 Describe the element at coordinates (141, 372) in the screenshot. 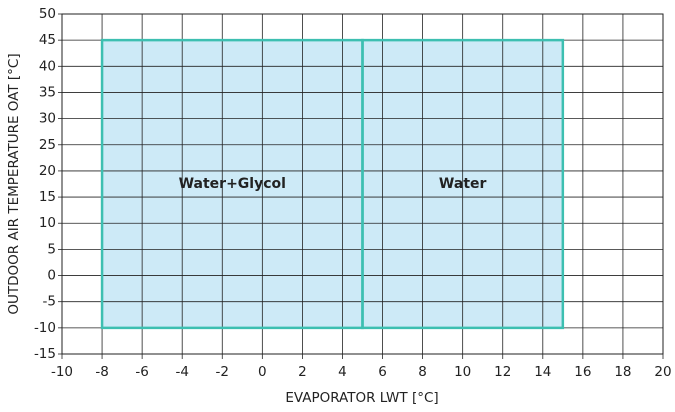

I see `x-tick-label: -6` at that location.